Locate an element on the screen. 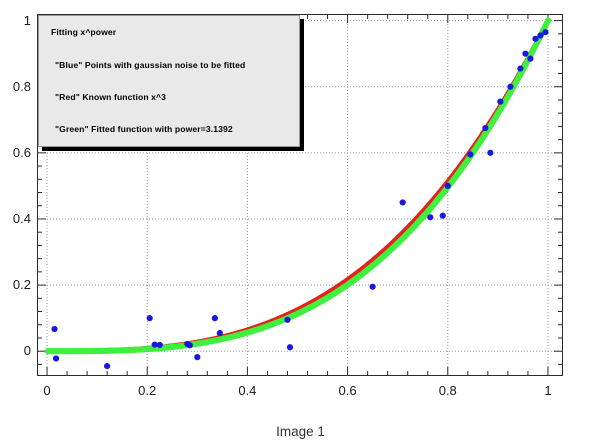 This screenshot has width=601, height=447. figure-caption: Image 1 is located at coordinates (300, 431).